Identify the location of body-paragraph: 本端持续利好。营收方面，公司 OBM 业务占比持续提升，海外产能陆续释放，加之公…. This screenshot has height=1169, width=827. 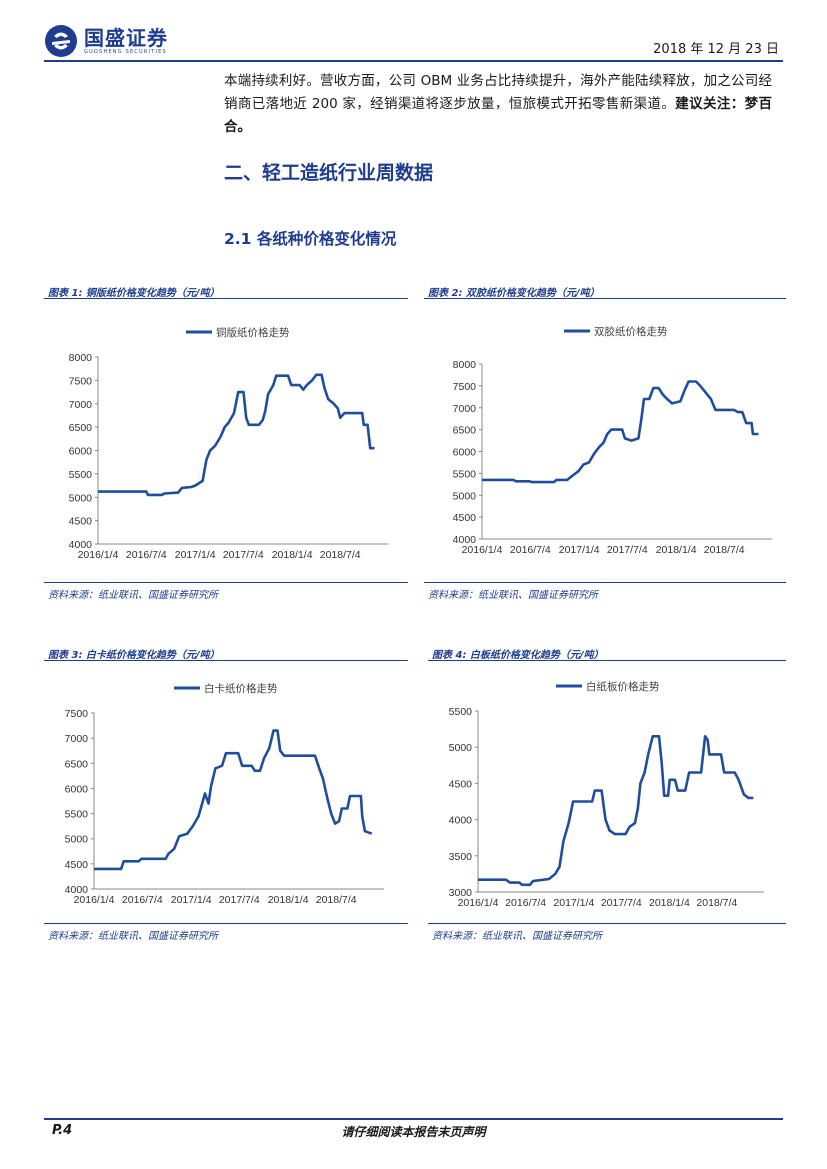
(498, 104).